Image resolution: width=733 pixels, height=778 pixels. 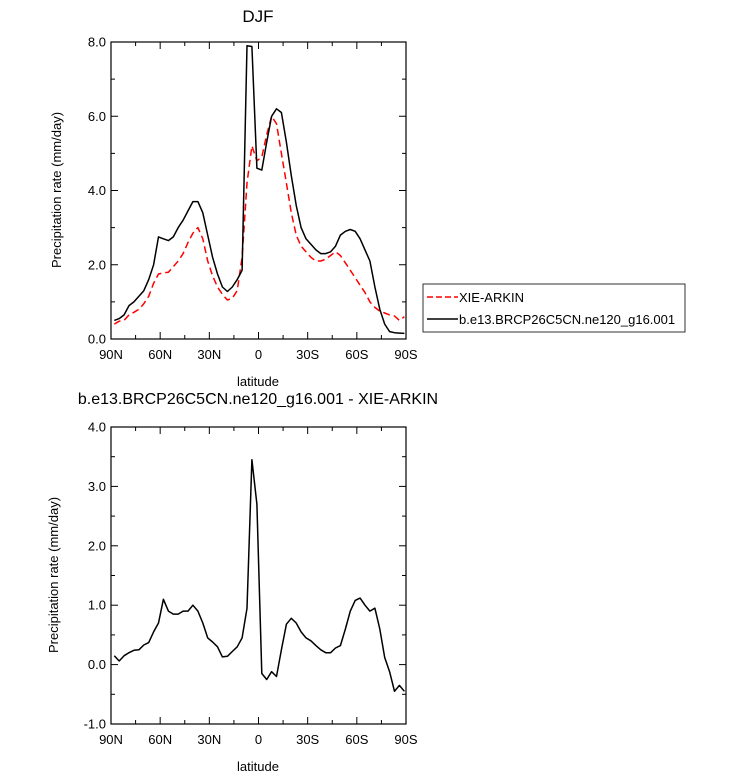 I want to click on legend: XIE-ARKIN b.e13.BRCP26C5CN.ne120_g16.001, so click(x=554, y=308).